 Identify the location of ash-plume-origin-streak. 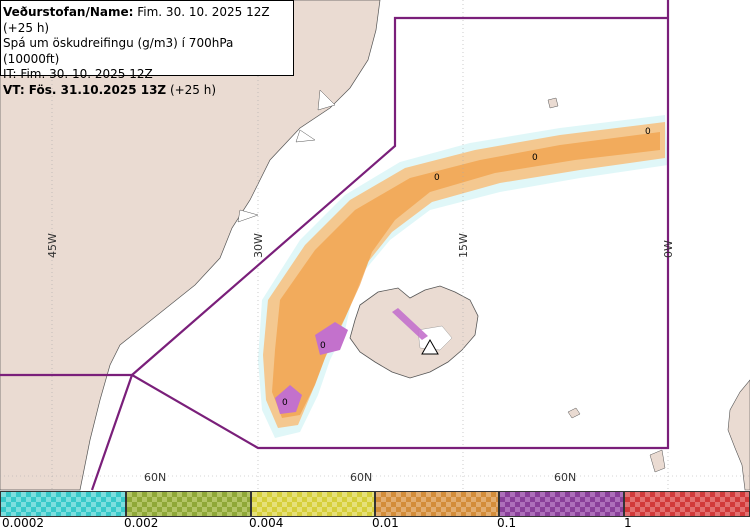
(410, 324).